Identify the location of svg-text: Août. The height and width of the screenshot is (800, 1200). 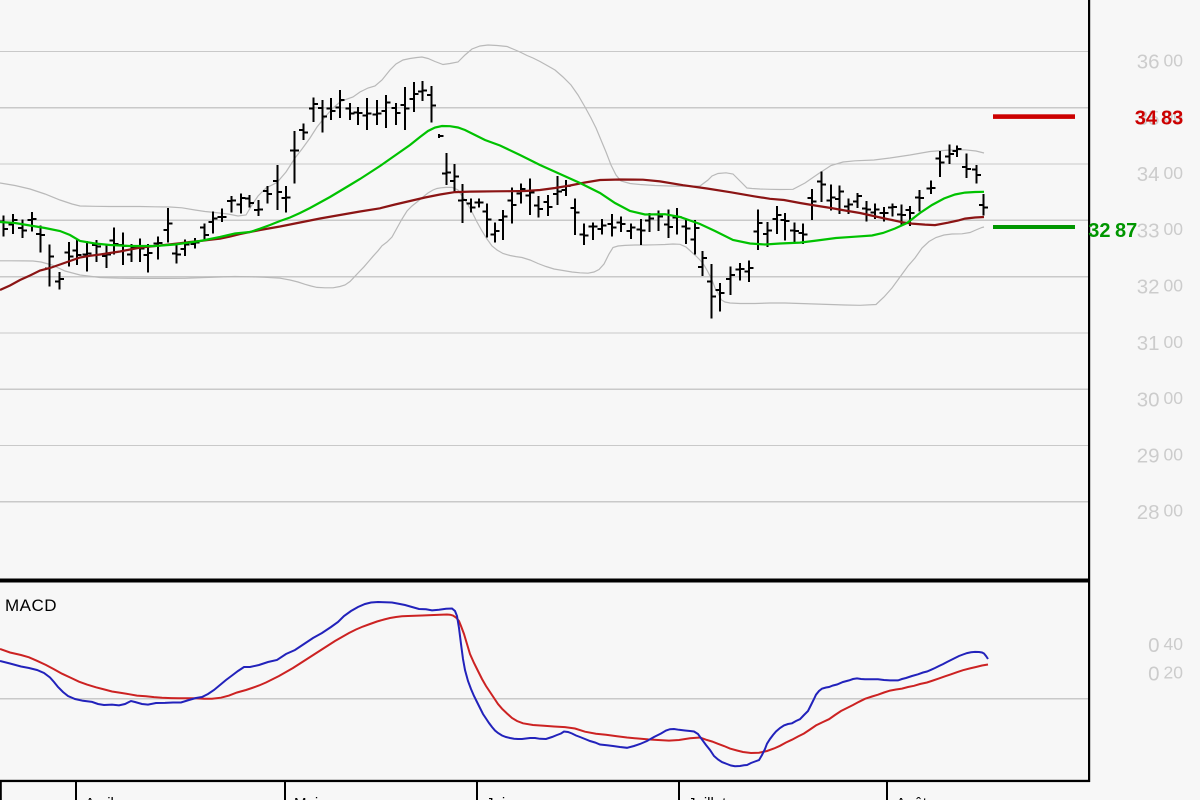
(912, 797).